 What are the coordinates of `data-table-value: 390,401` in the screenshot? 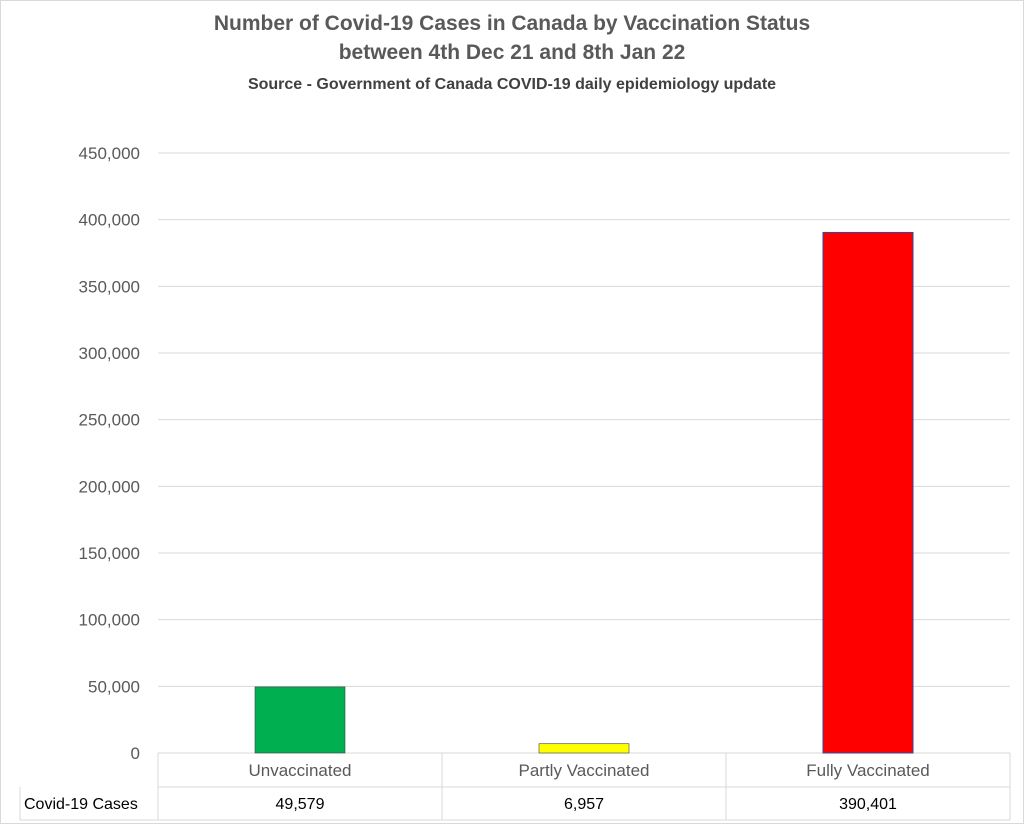 It's located at (868, 804).